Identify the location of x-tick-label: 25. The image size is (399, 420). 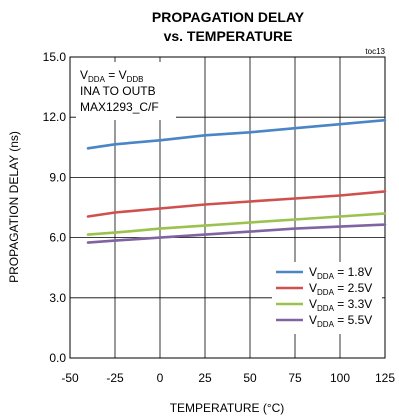
(205, 378).